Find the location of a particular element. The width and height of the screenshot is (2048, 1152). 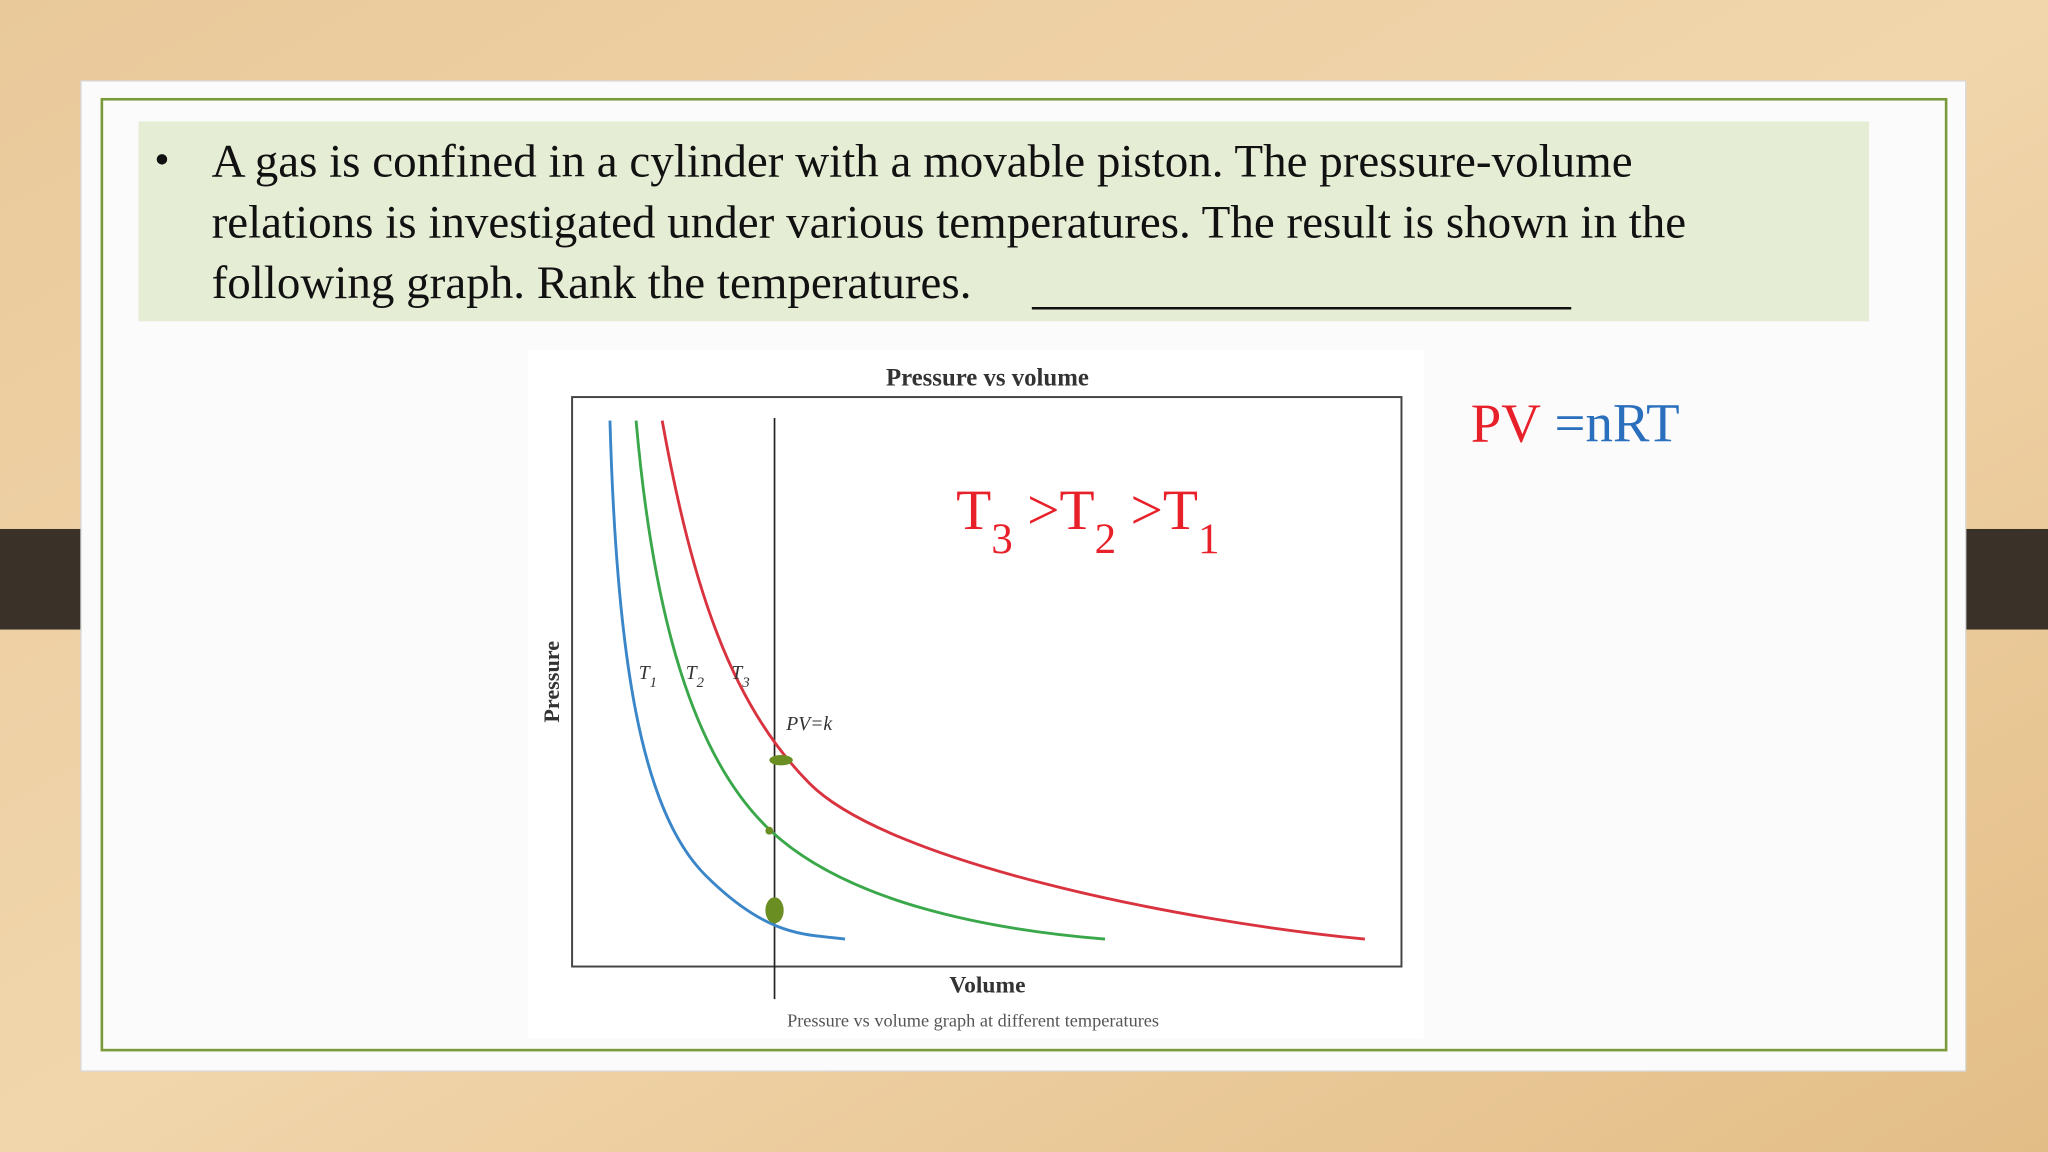

bullet is located at coordinates (162, 159).